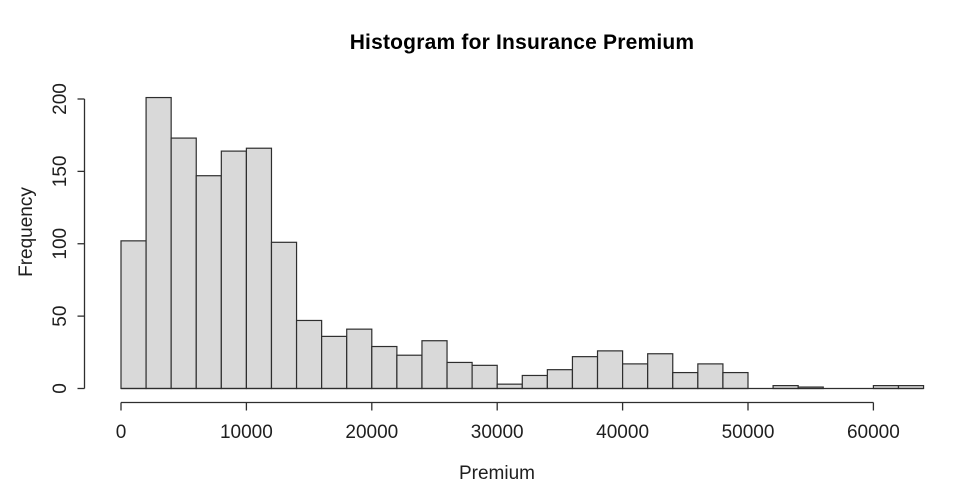 The image size is (975, 498). I want to click on y-tick-label: 200, so click(60, 99).